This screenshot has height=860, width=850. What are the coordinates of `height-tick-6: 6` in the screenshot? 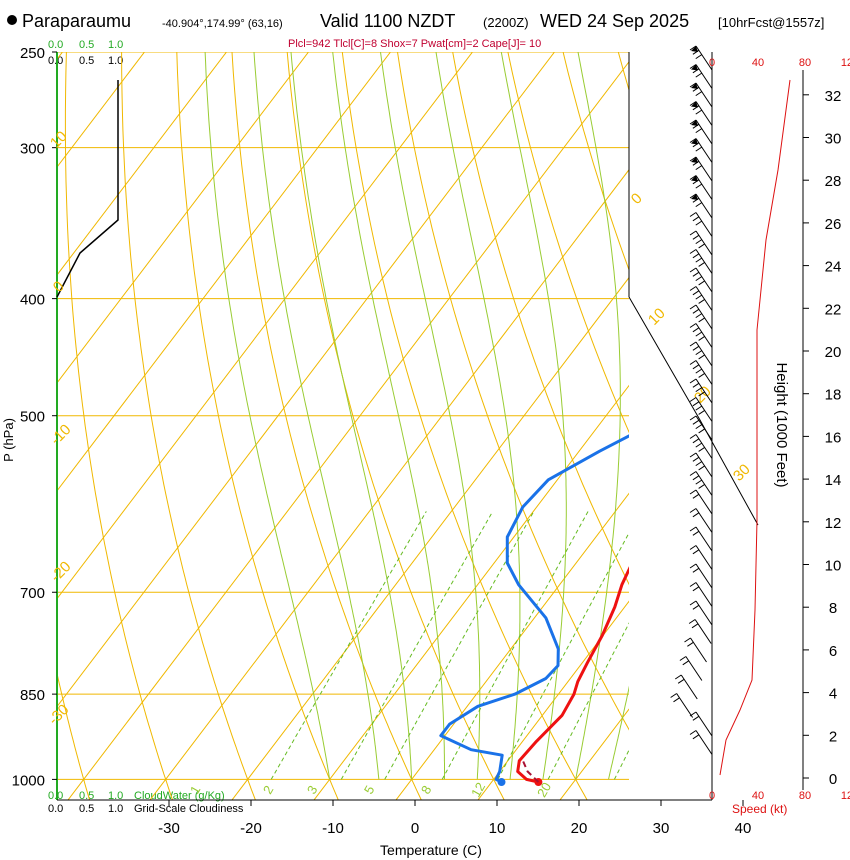 It's located at (833, 651).